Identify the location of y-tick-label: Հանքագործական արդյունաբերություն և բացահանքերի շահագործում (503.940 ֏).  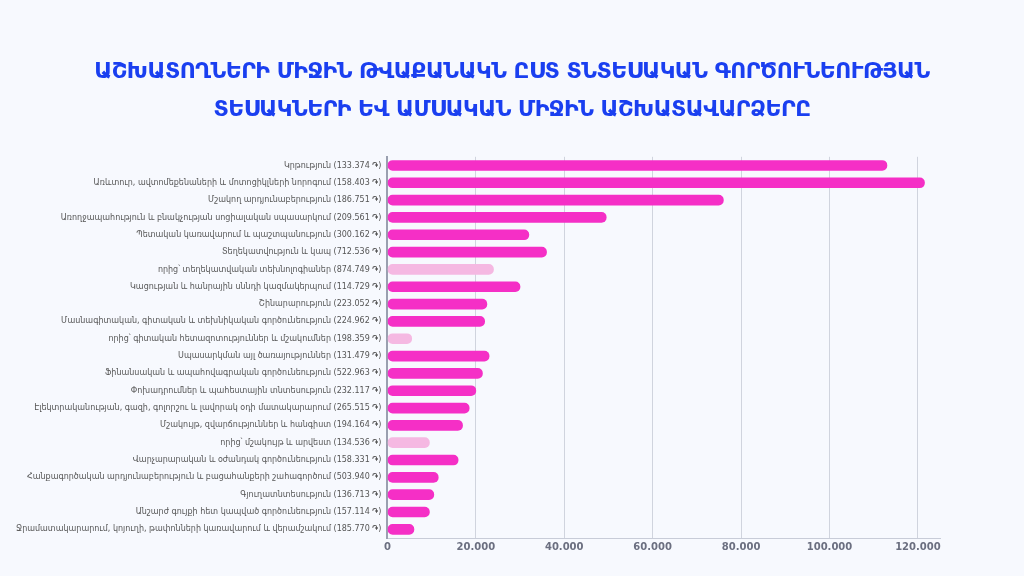
(204, 477).